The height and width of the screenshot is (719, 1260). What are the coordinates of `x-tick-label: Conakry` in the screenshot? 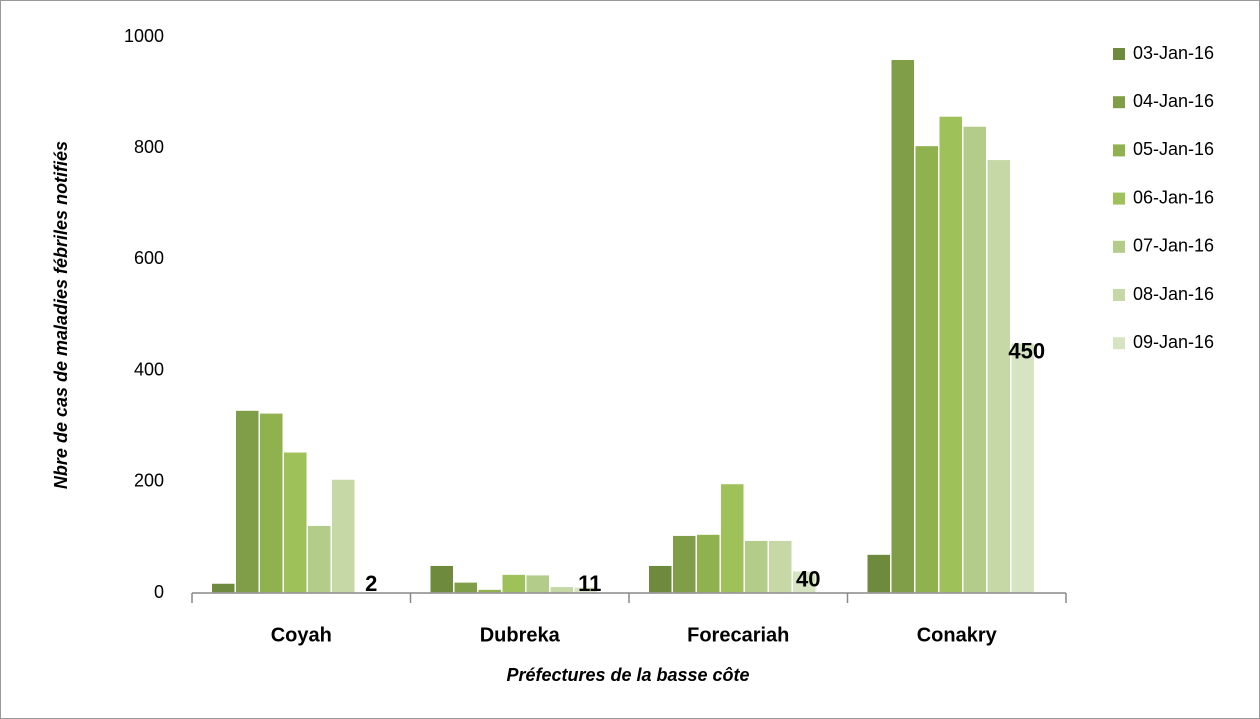 It's located at (957, 635).